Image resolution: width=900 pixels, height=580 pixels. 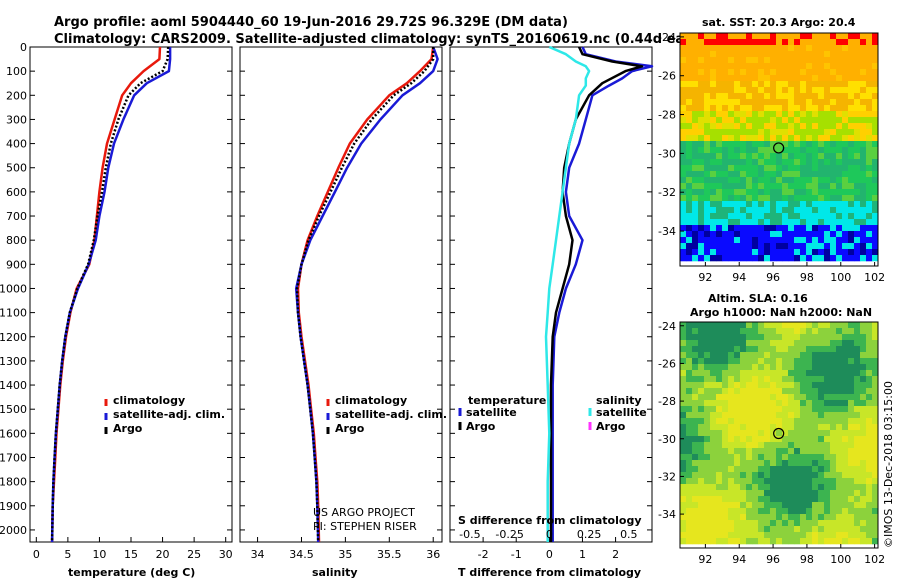 What do you see at coordinates (840, 559) in the screenshot?
I see `map-x-tick-label: 100` at bounding box center [840, 559].